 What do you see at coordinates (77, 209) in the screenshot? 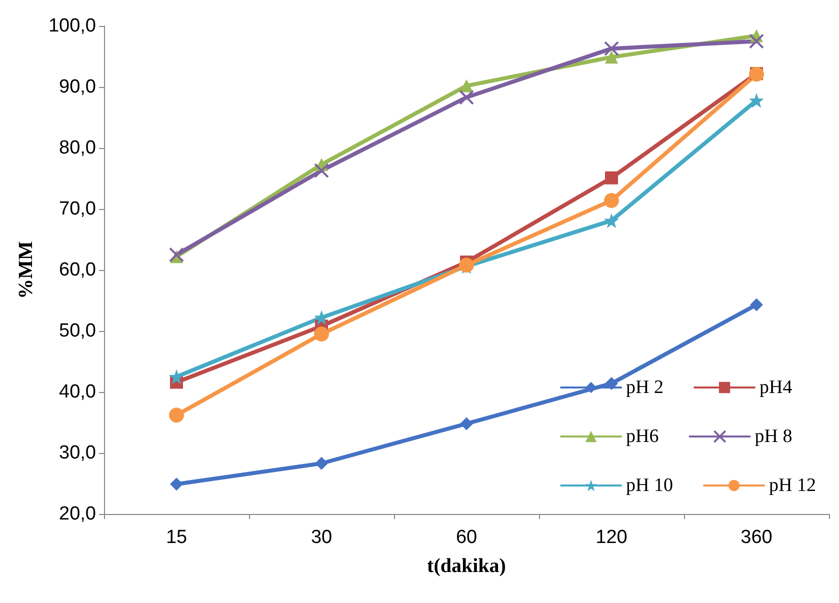
I see `y-tick-label: 70,0` at bounding box center [77, 209].